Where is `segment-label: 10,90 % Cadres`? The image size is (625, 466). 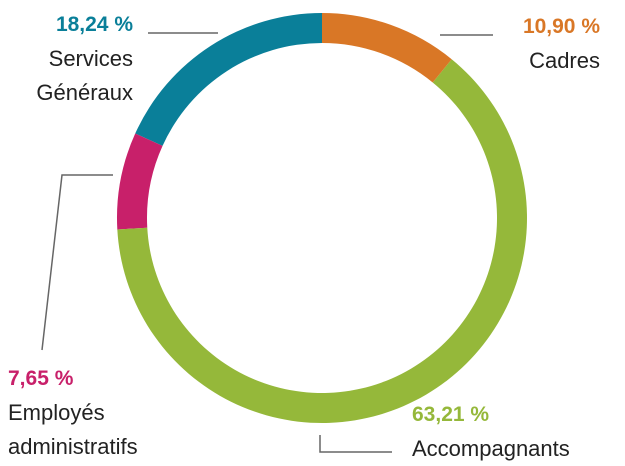 segment-label: 10,90 % Cadres is located at coordinates (520, 44).